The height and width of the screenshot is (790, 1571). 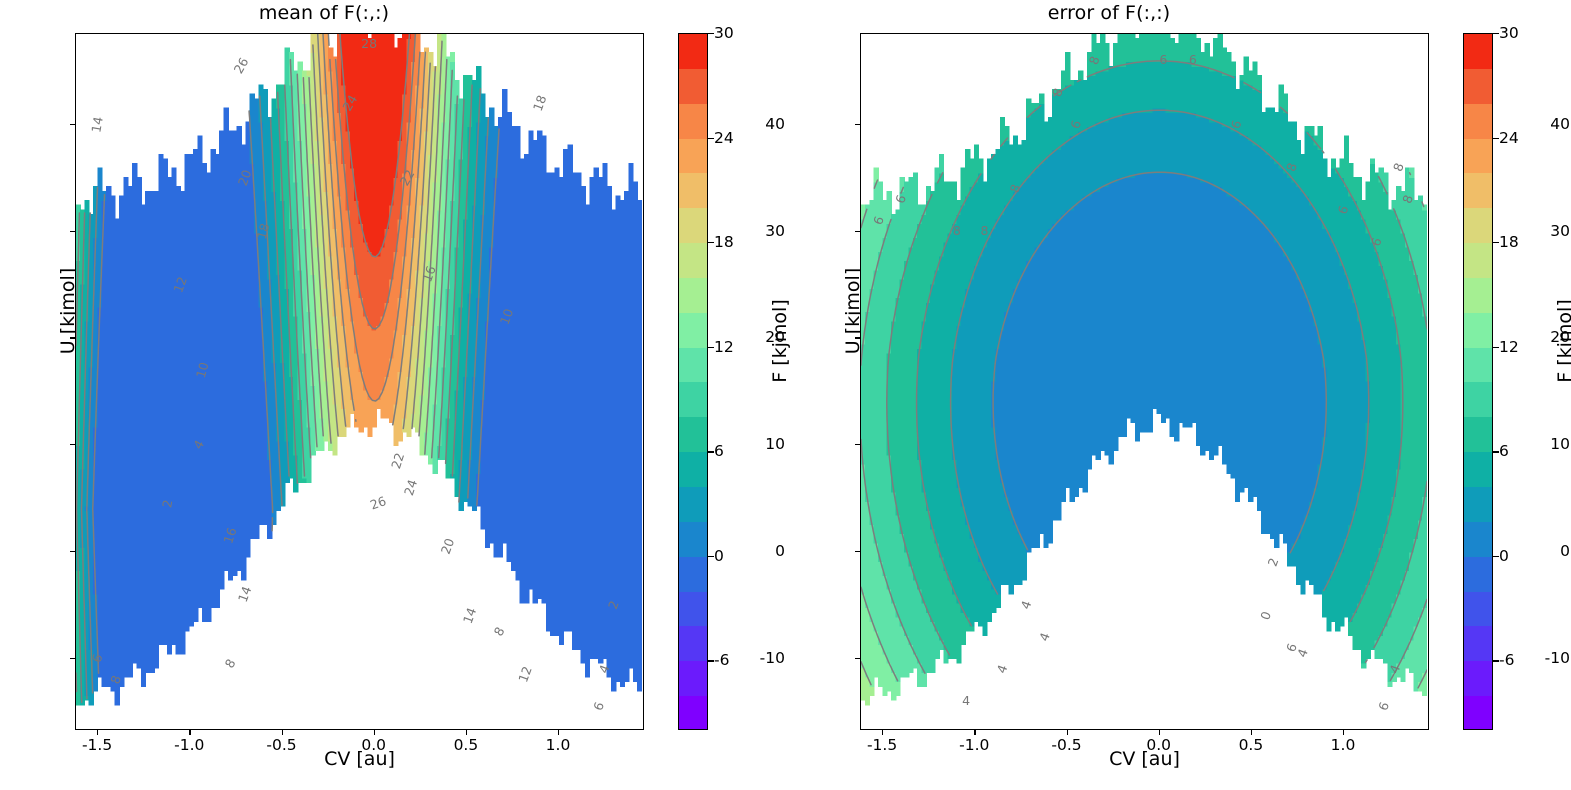 What do you see at coordinates (1144, 759) in the screenshot?
I see `x-axis-label-error: CV [au]` at bounding box center [1144, 759].